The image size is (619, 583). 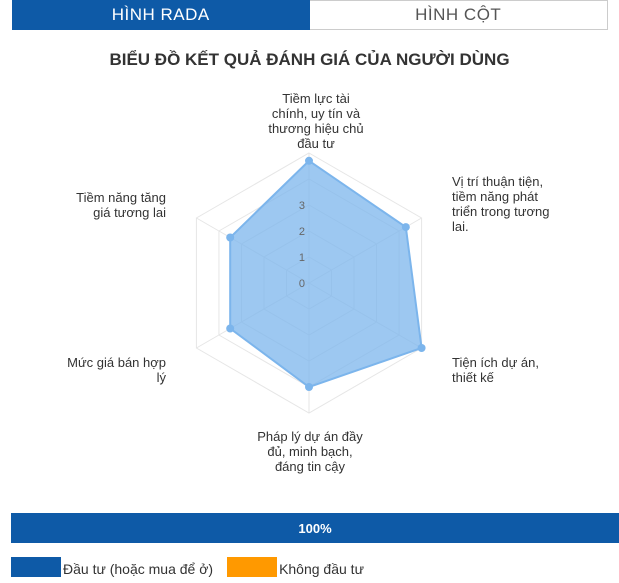 I want to click on radar-axis-label: Tiện ích dự án, thiết kế, so click(x=495, y=370).